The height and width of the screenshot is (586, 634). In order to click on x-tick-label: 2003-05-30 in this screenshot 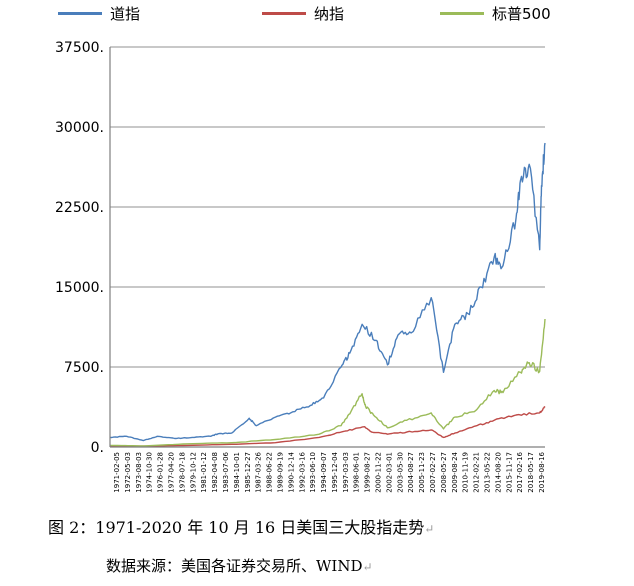, I will do `click(400, 472)`.